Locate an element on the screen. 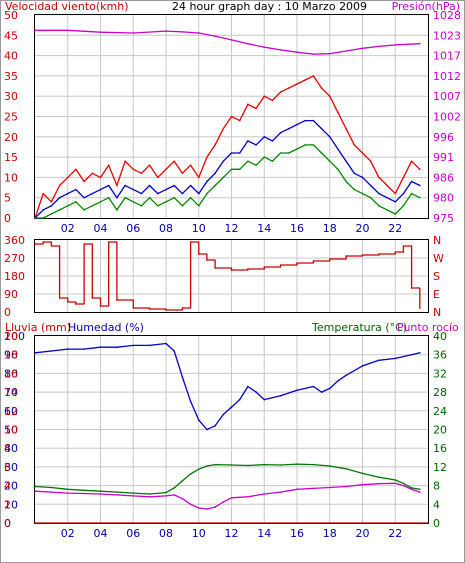 Image resolution: width=465 pixels, height=563 pixels. y-left-tick-label: 20 is located at coordinates (11, 486).